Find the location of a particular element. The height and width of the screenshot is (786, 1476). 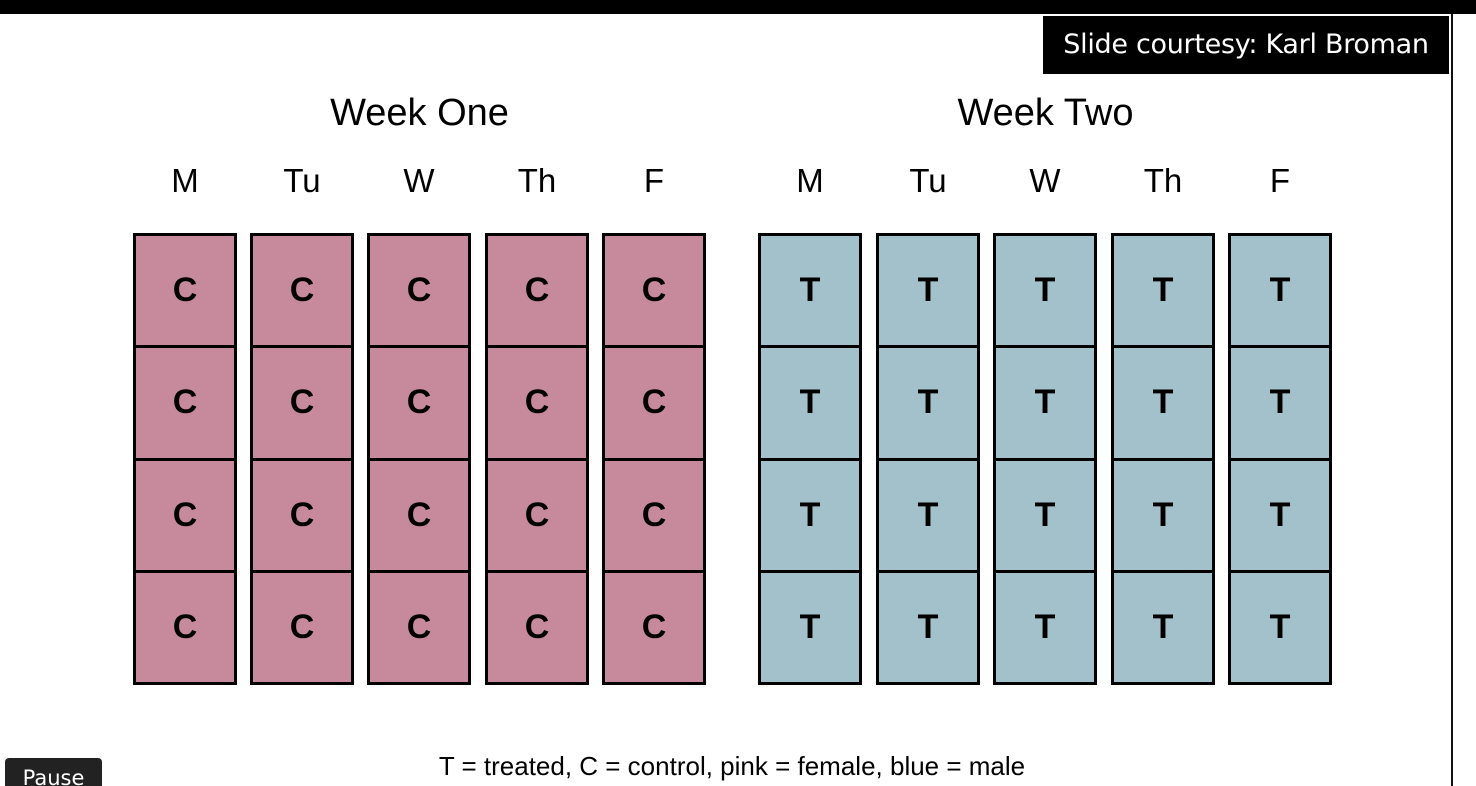

week-two-day-column-f: T T T T is located at coordinates (1280, 459).